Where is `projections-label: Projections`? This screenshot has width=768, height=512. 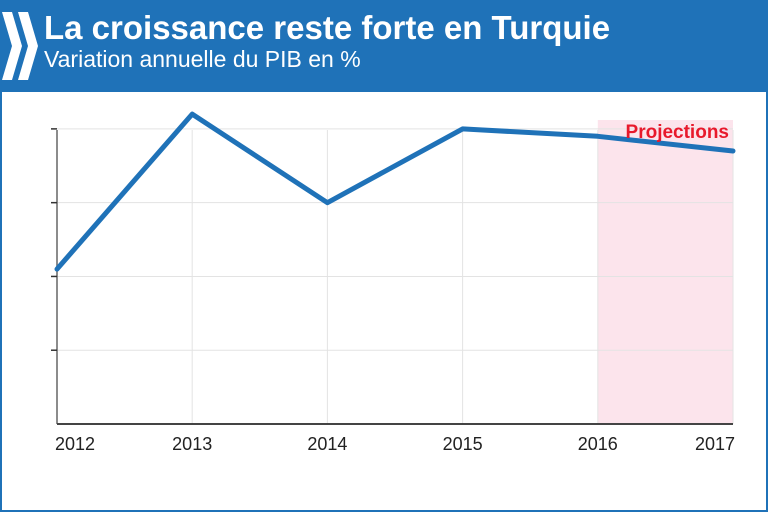 projections-label: Projections is located at coordinates (677, 132).